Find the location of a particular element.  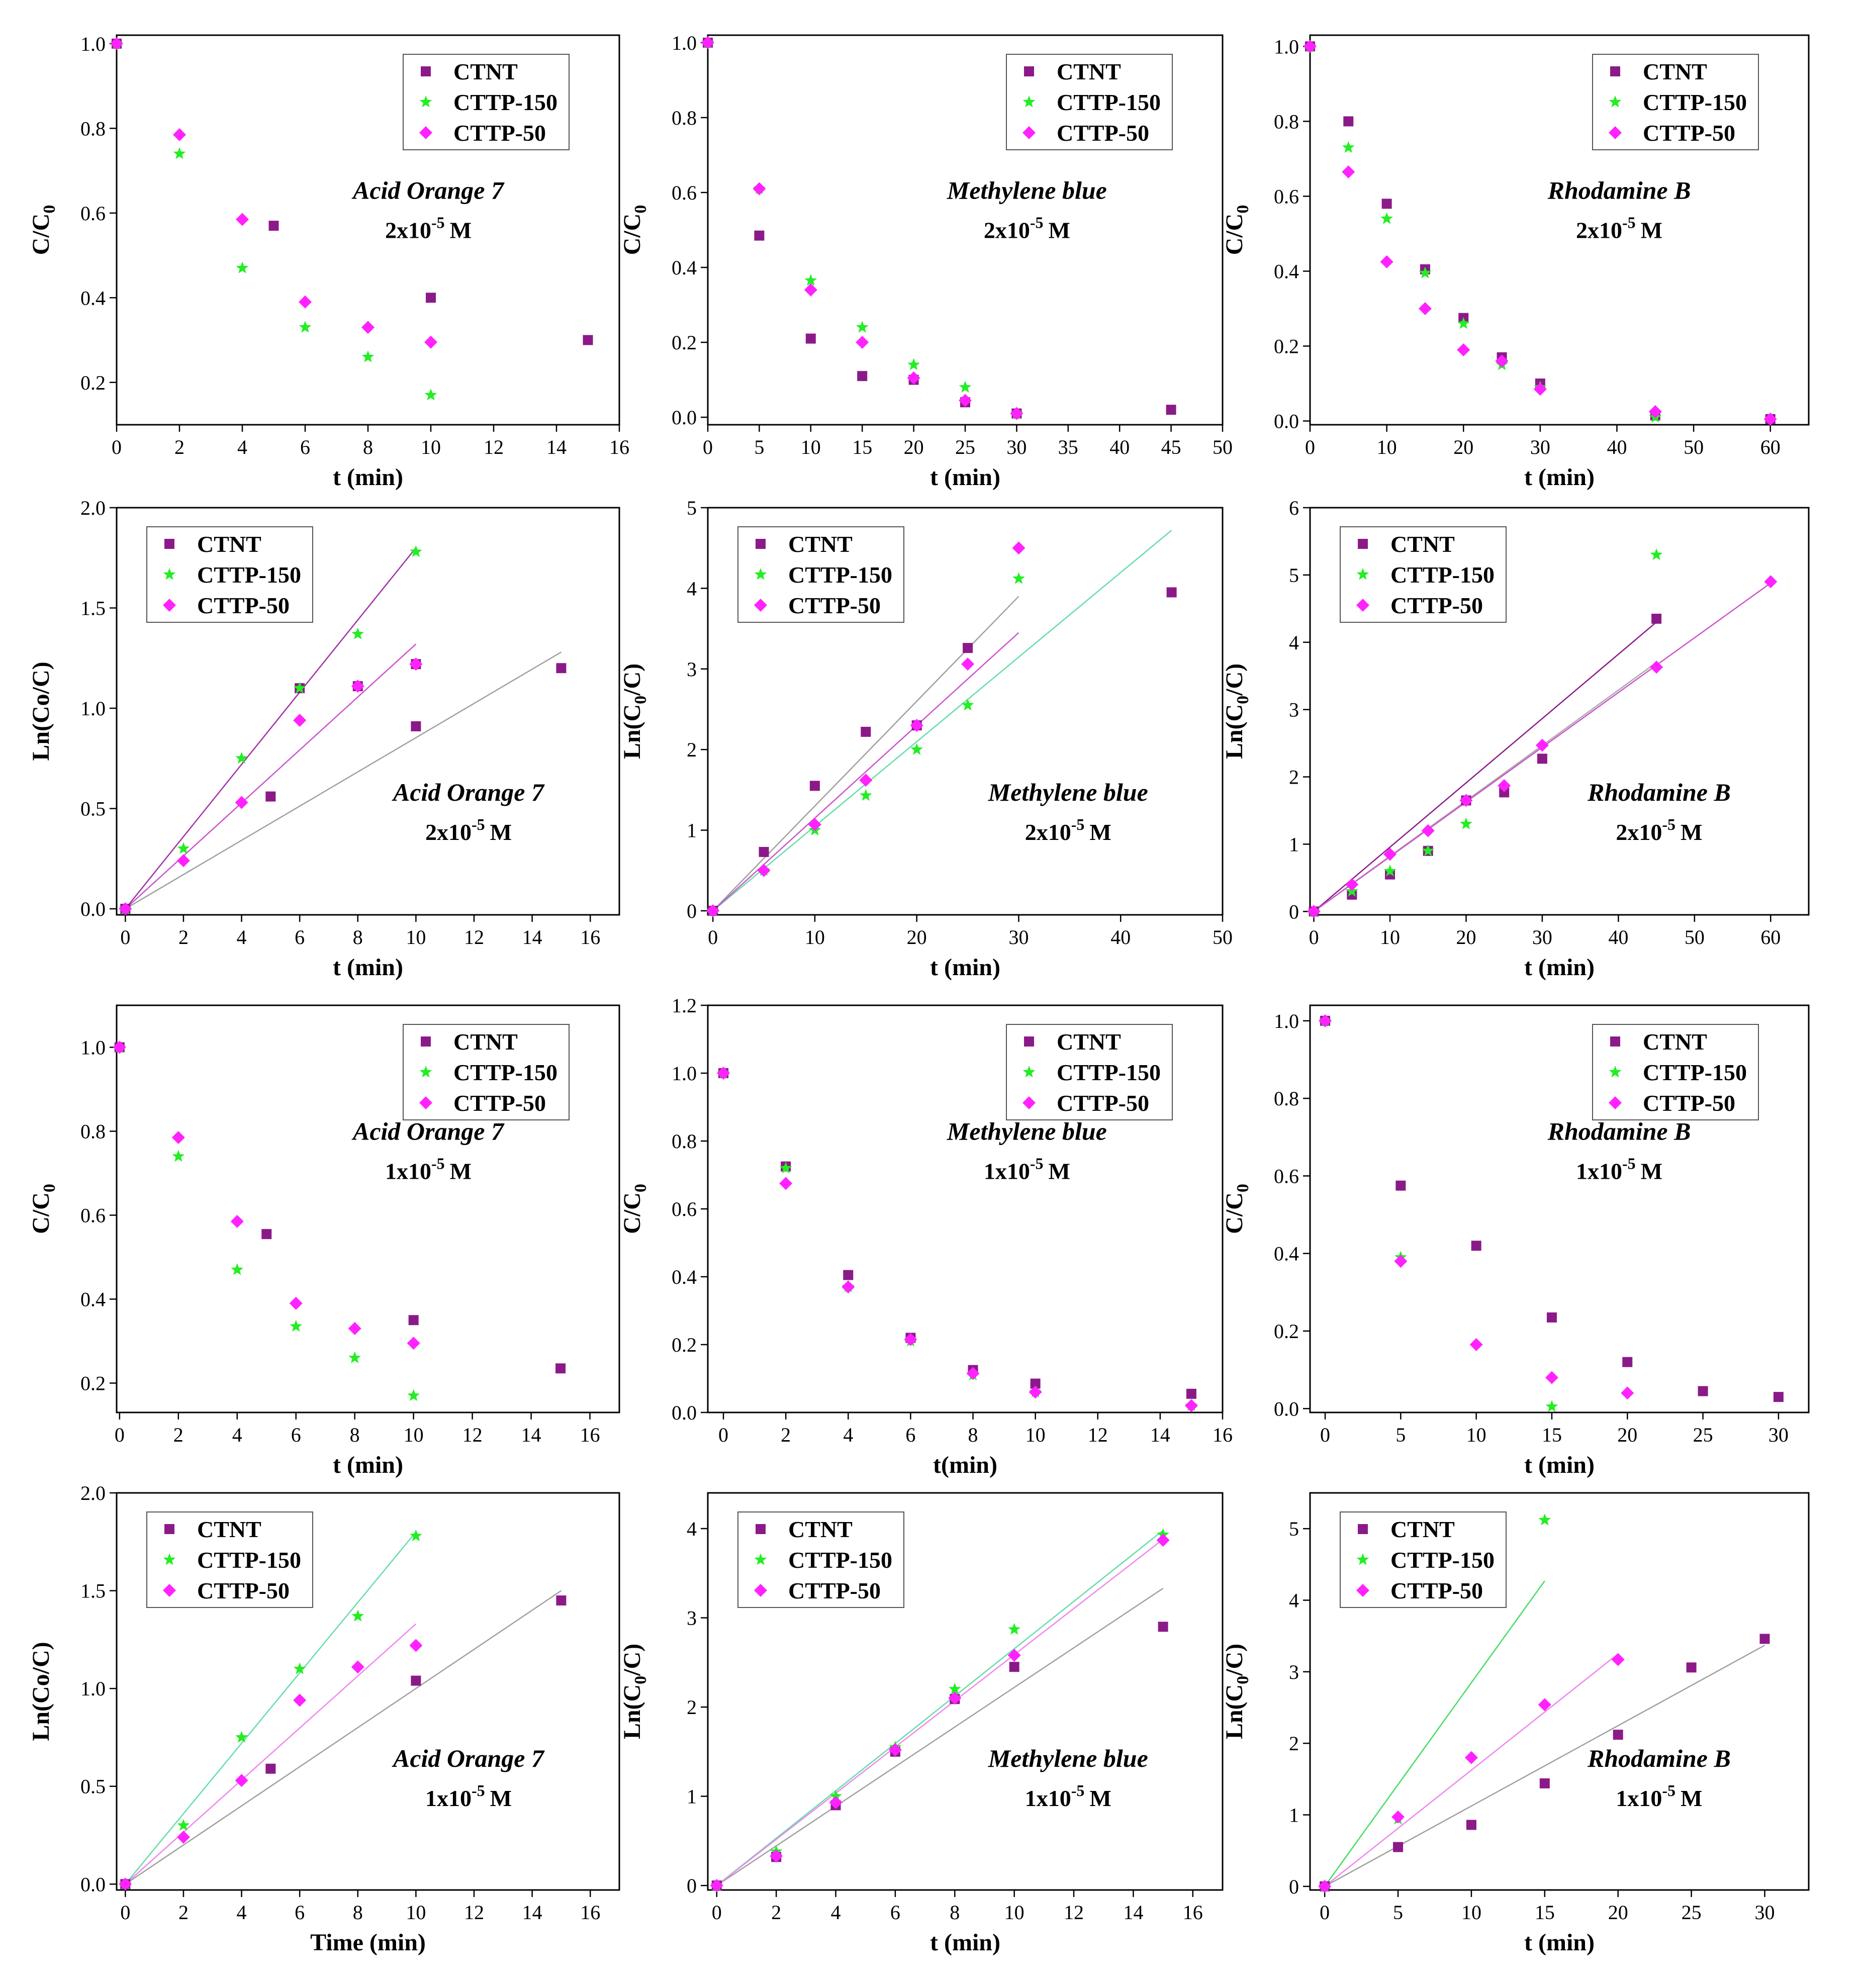

y-tick-label: 2 is located at coordinates (692, 749).